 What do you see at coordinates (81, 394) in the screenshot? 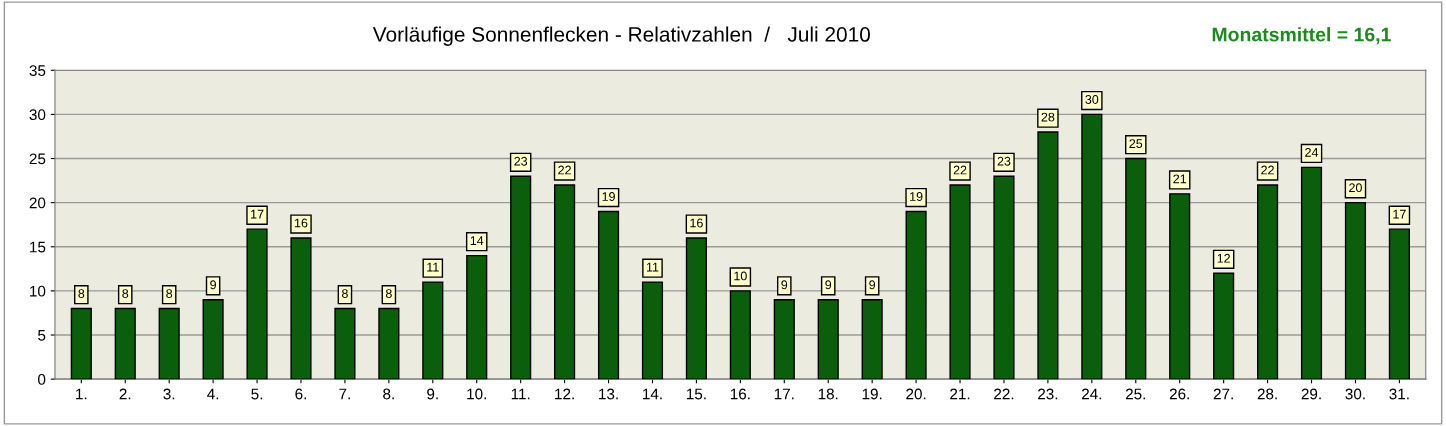
I see `x-tick-label: 1.` at bounding box center [81, 394].